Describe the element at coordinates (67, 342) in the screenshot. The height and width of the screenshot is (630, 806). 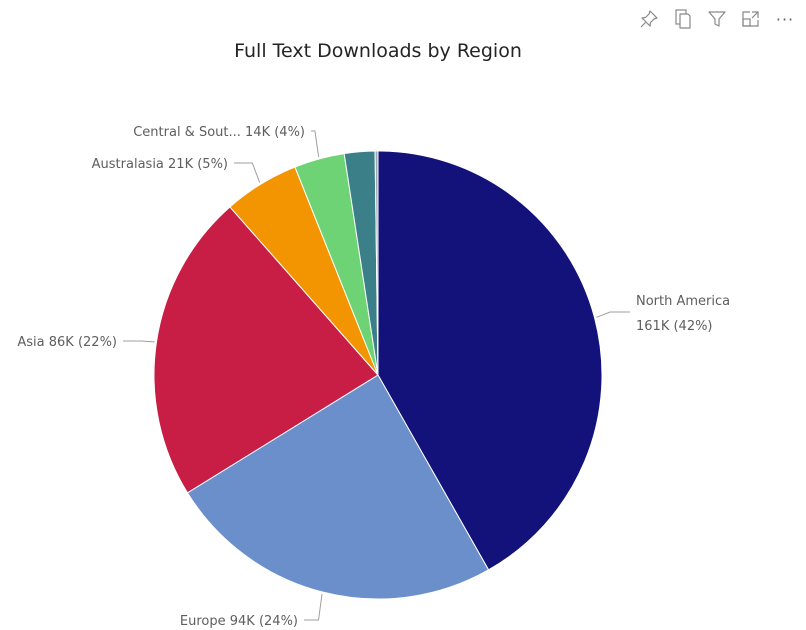
I see `data-label: Asia 86K (22%)` at that location.